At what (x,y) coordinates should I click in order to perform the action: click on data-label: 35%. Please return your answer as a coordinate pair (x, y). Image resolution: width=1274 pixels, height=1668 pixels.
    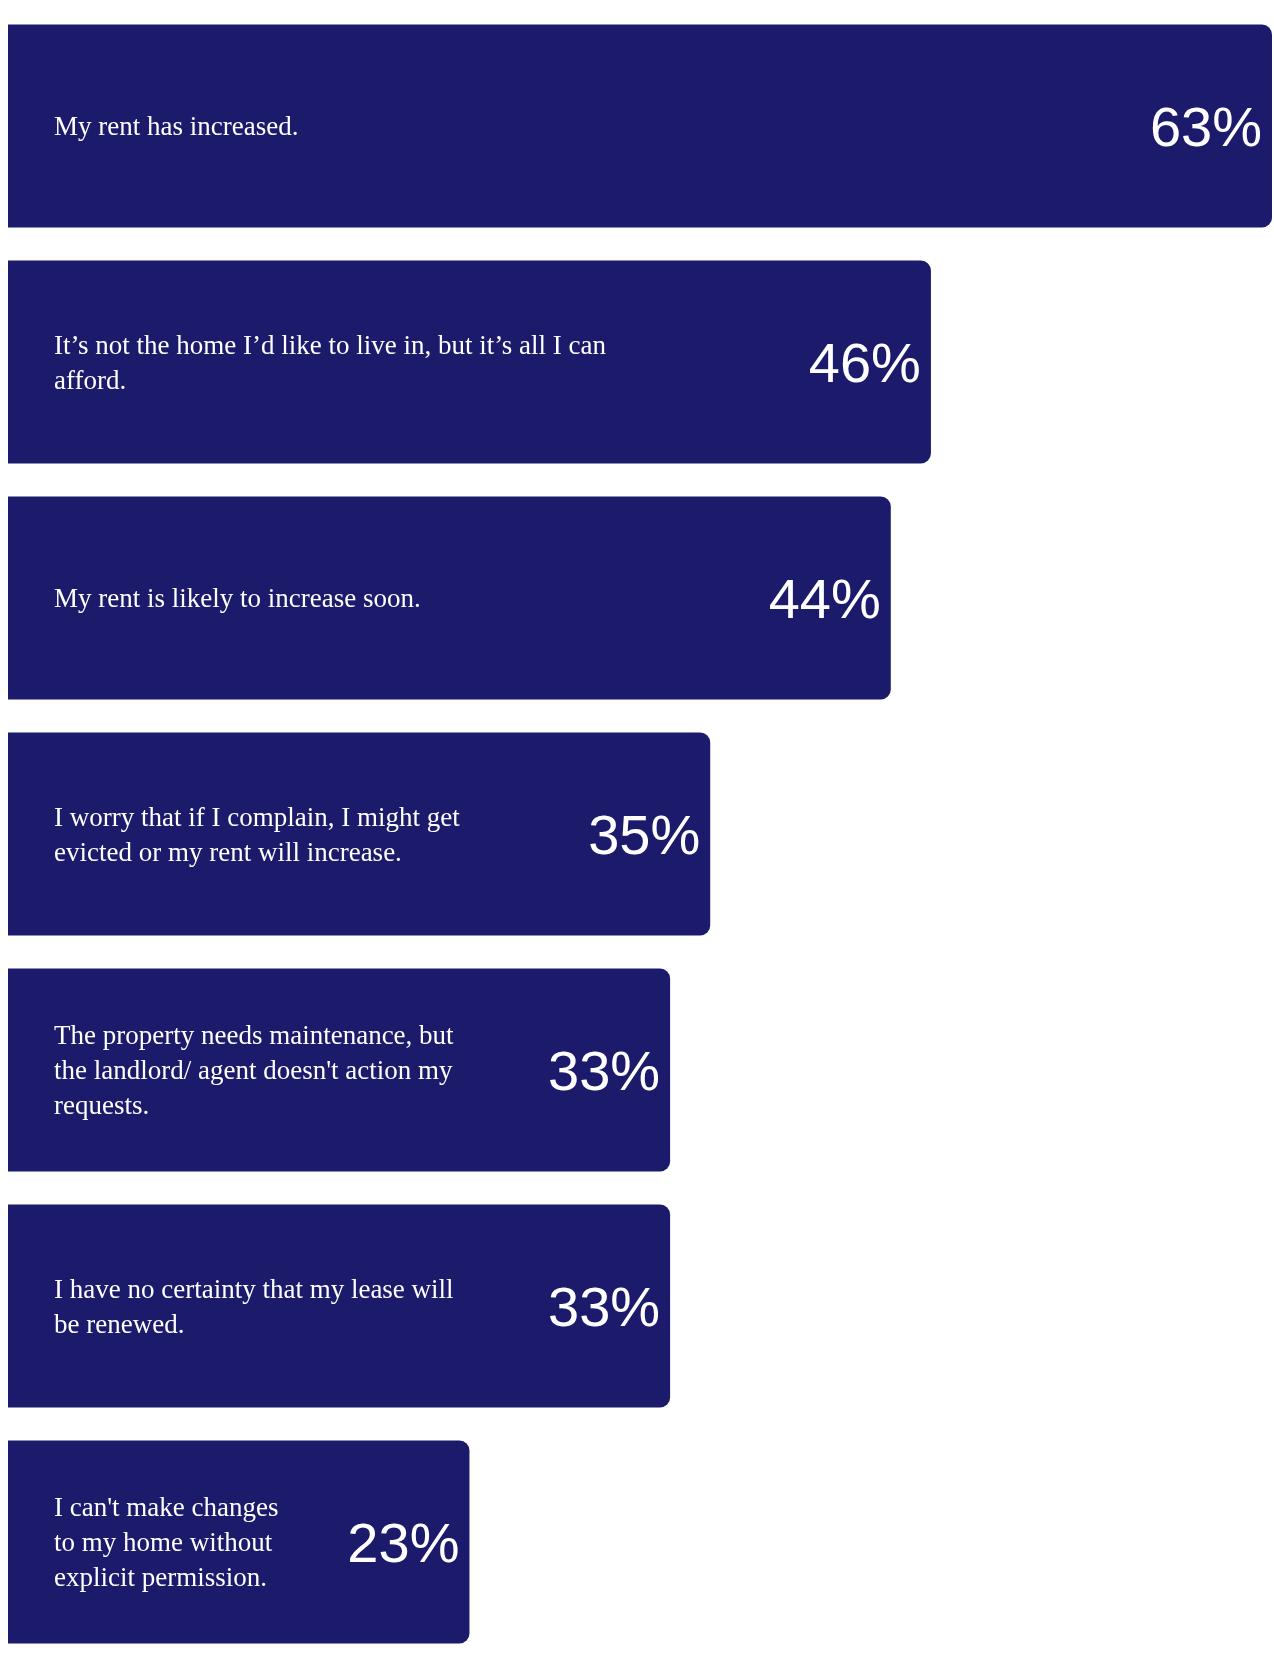
    Looking at the image, I should click on (644, 834).